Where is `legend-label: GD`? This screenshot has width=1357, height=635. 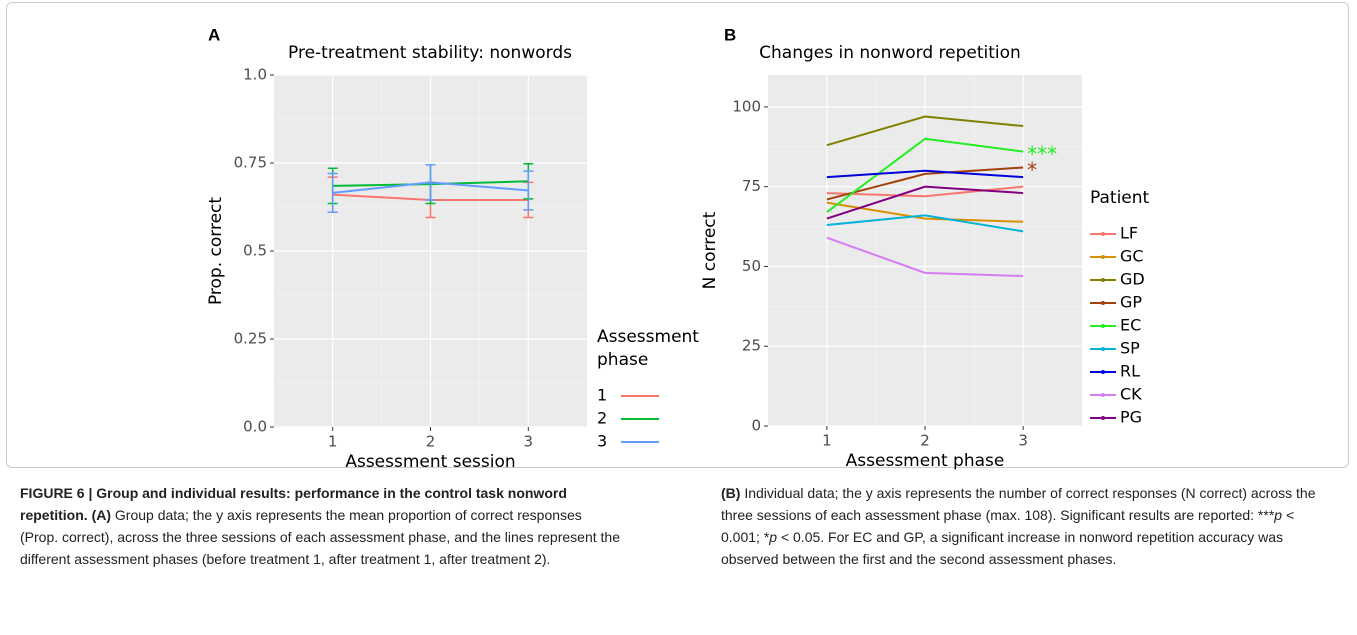
legend-label: GD is located at coordinates (1132, 279).